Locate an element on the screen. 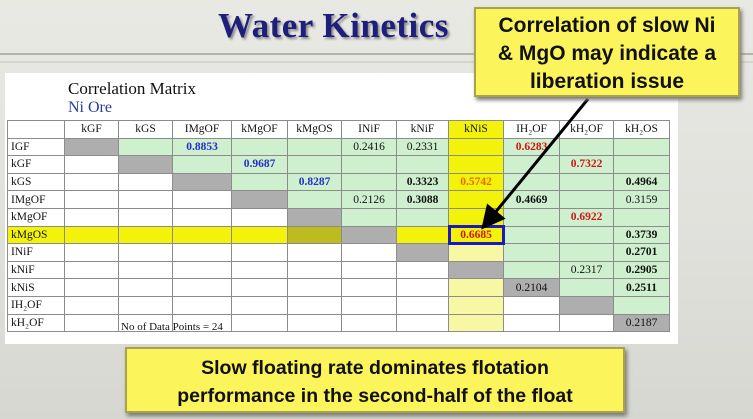  matrix-cell: 0.3088 is located at coordinates (422, 199).